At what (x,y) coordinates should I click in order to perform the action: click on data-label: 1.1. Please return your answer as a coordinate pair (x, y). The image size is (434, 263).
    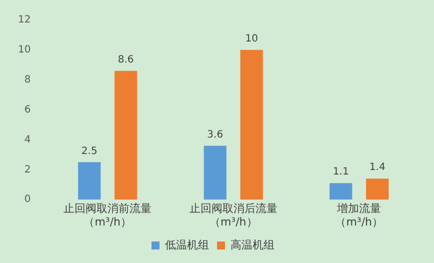
    Looking at the image, I should click on (340, 172).